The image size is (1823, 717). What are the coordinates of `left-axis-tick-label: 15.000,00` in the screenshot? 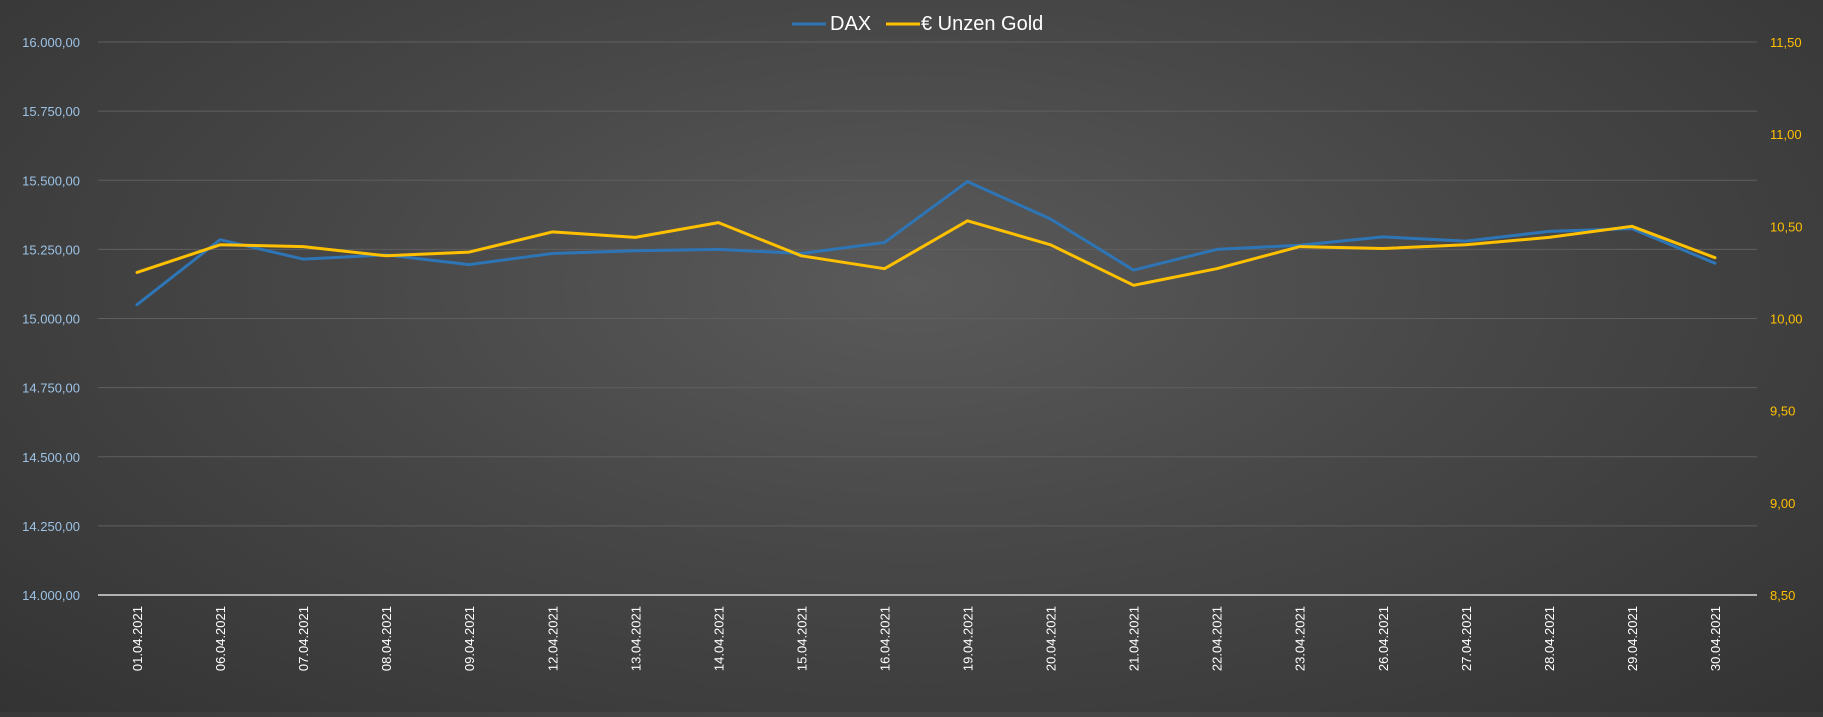 It's located at (51, 319).